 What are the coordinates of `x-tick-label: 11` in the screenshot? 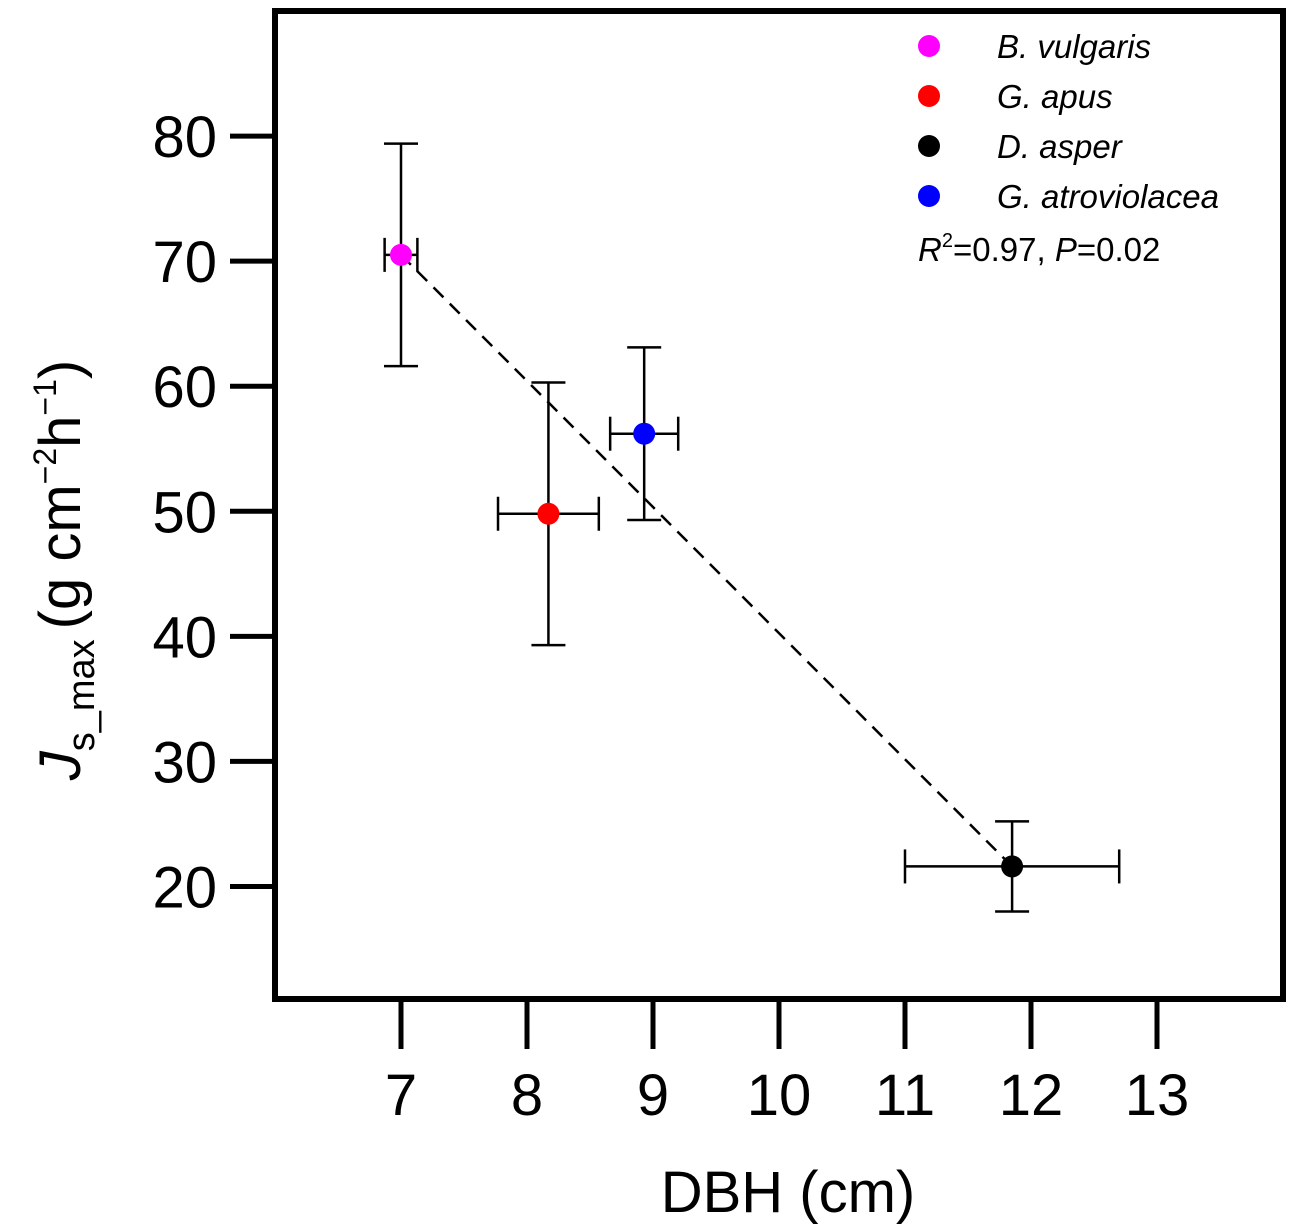 It's located at (905, 1095).